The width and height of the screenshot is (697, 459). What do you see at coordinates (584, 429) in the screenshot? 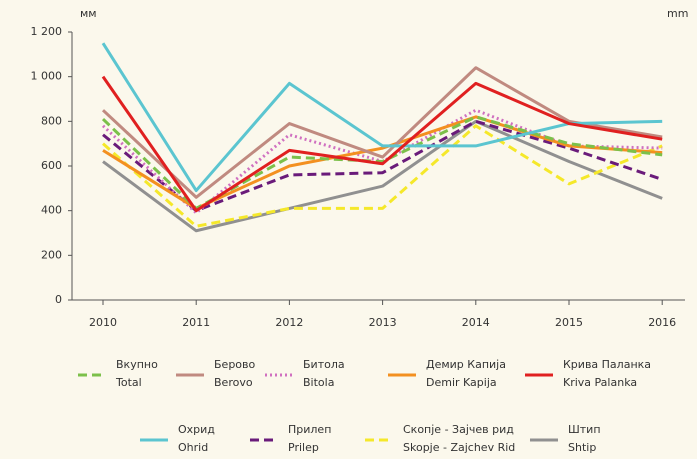
I see `legend-label: Штип` at bounding box center [584, 429].